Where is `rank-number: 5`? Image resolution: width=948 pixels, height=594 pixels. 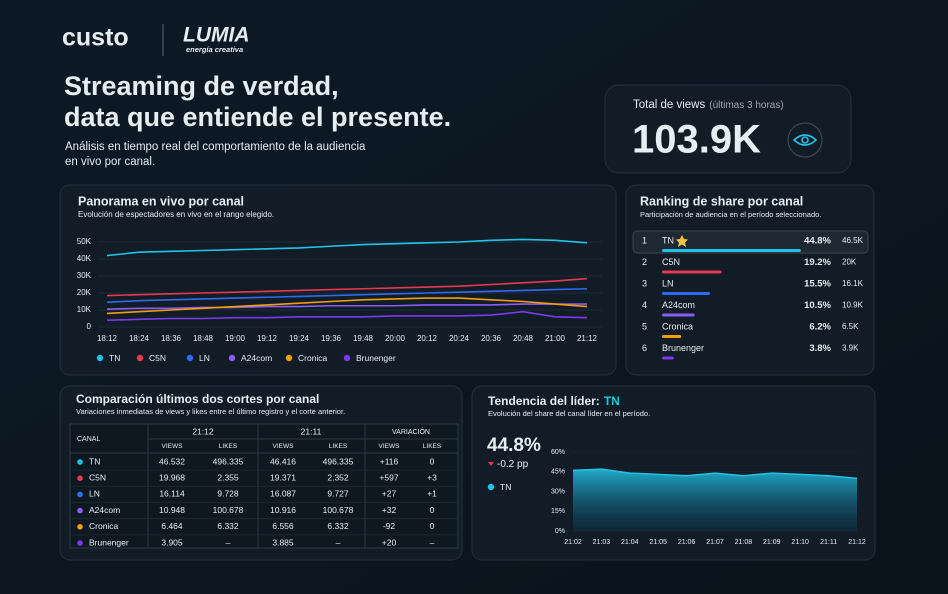 rank-number: 5 is located at coordinates (644, 326).